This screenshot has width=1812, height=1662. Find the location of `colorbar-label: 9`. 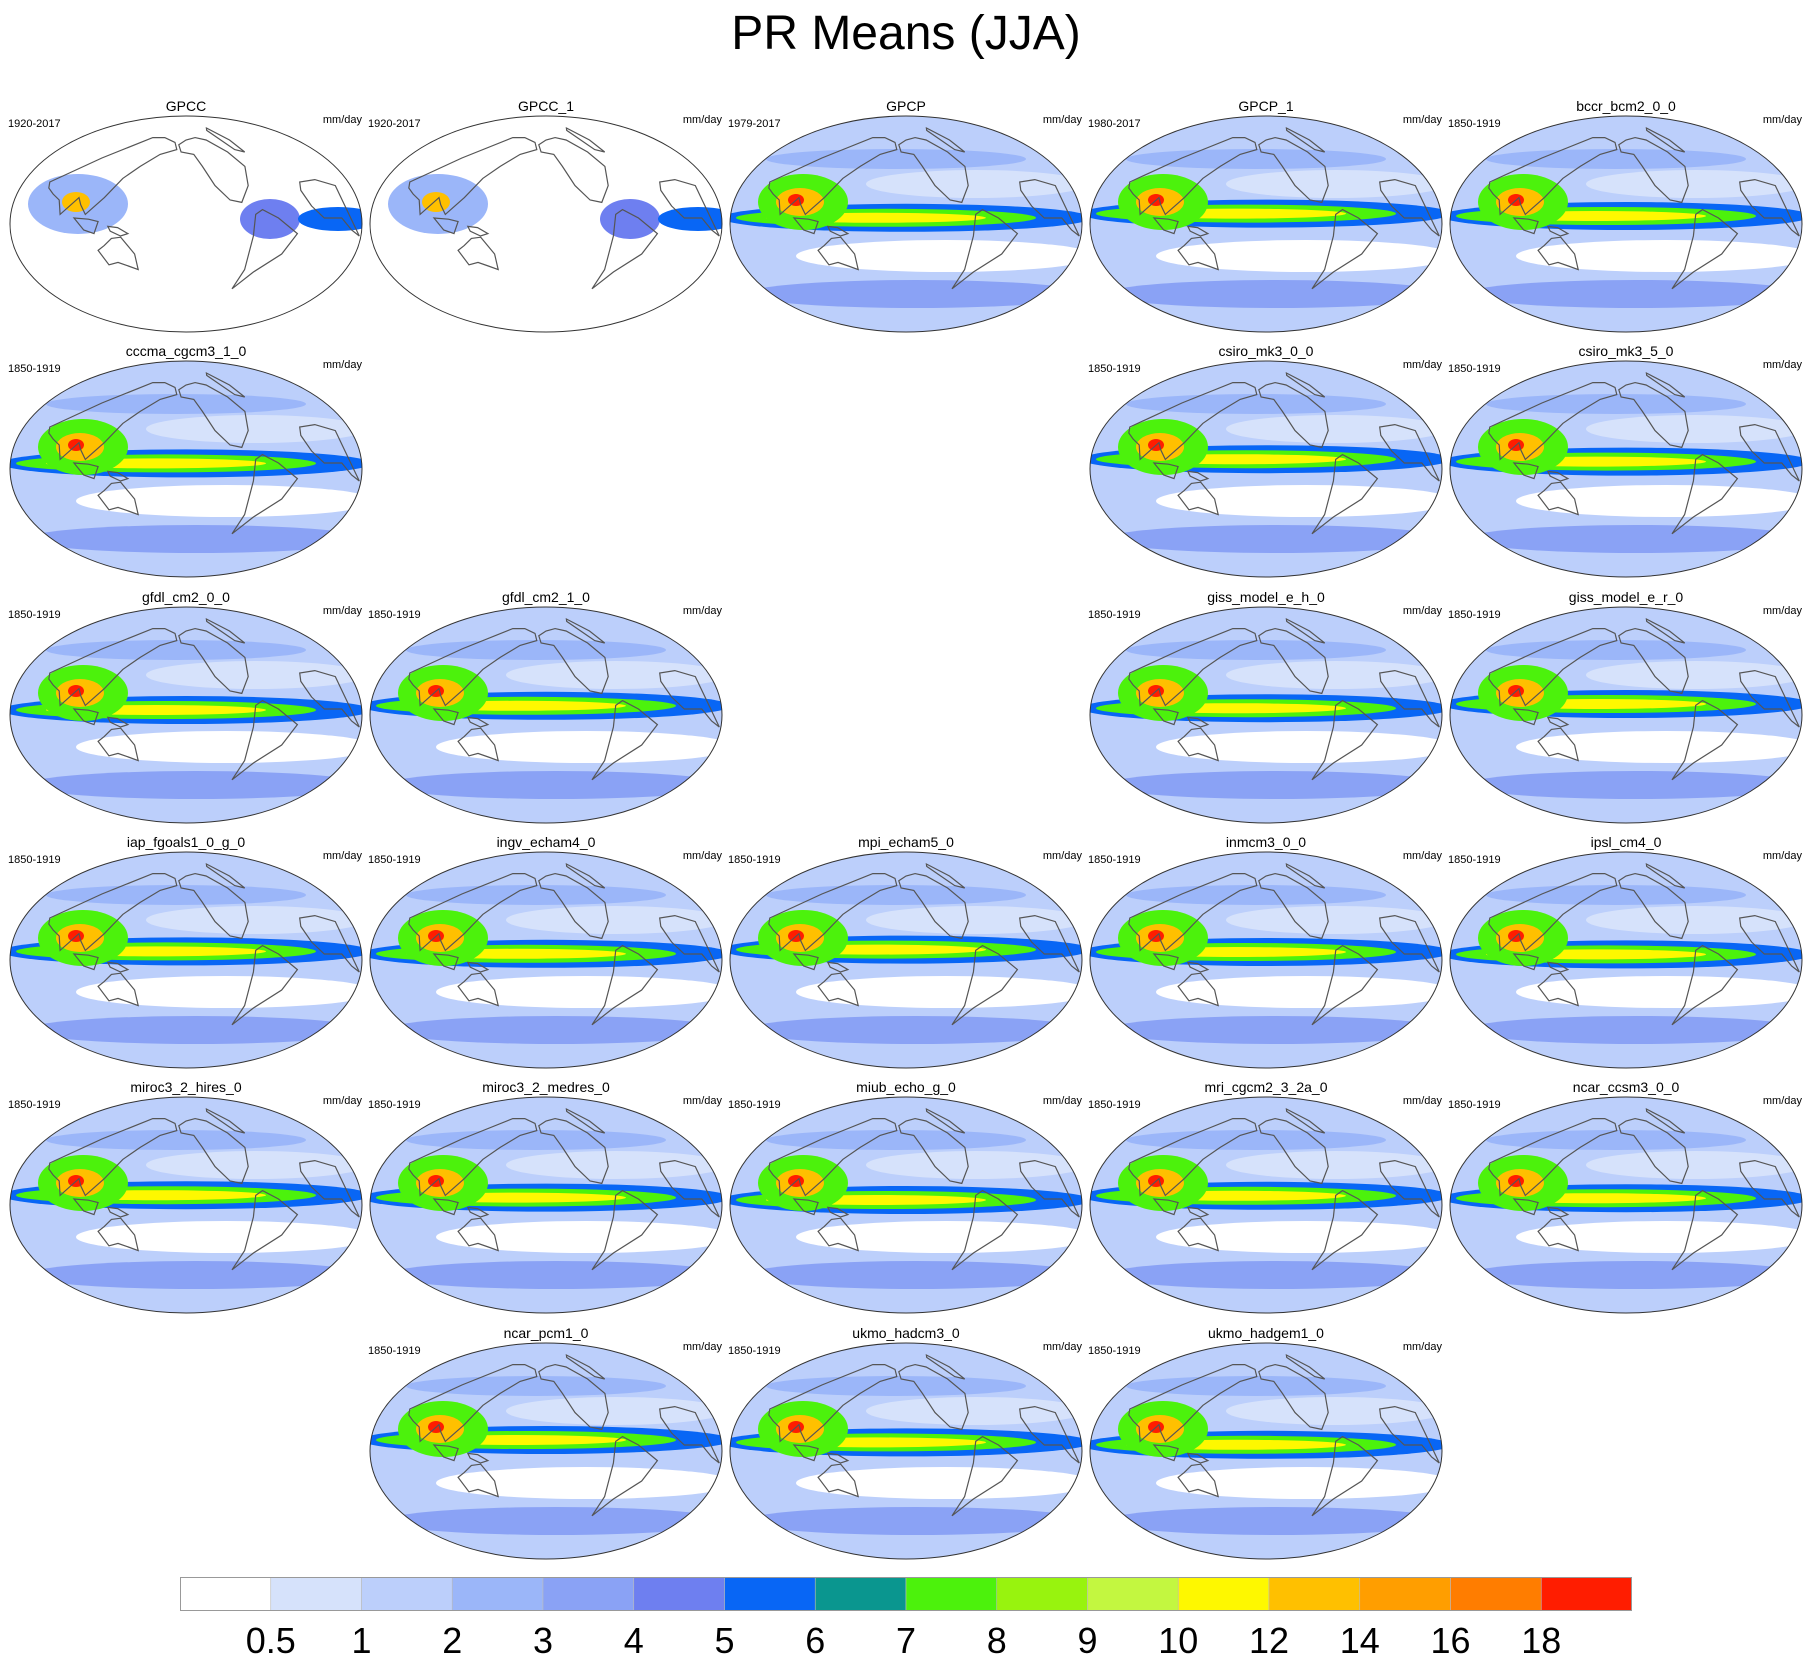

colorbar-label: 9 is located at coordinates (1087, 1640).